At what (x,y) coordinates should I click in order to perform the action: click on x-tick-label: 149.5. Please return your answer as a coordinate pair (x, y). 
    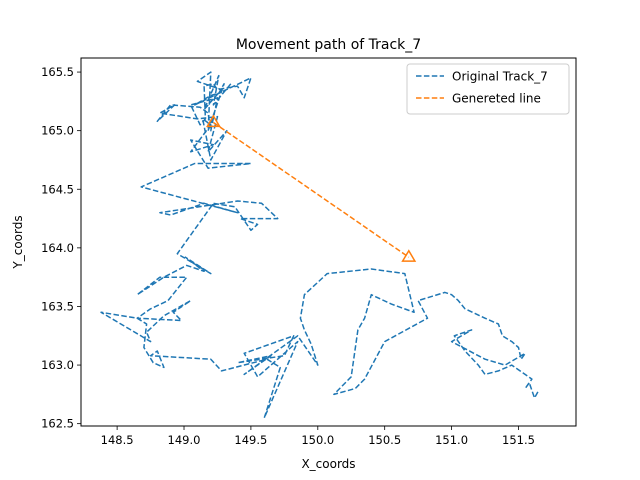
    Looking at the image, I should click on (250, 440).